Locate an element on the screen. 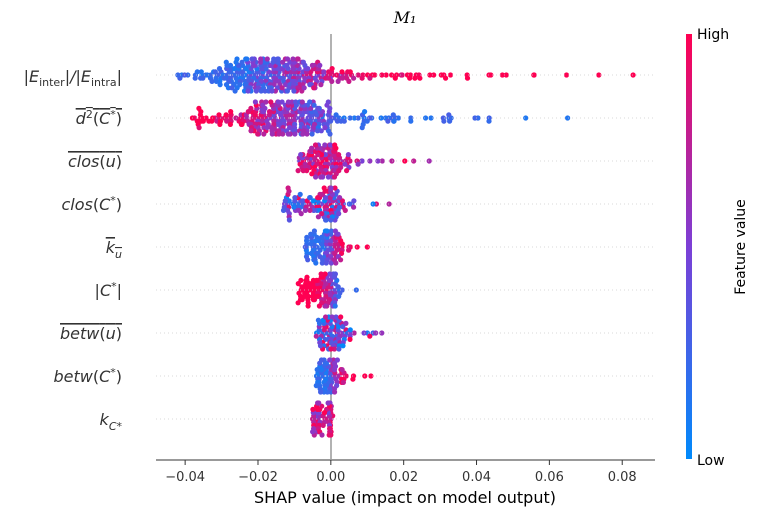 The width and height of the screenshot is (759, 517). x-tick-label: 0.02 is located at coordinates (403, 477).